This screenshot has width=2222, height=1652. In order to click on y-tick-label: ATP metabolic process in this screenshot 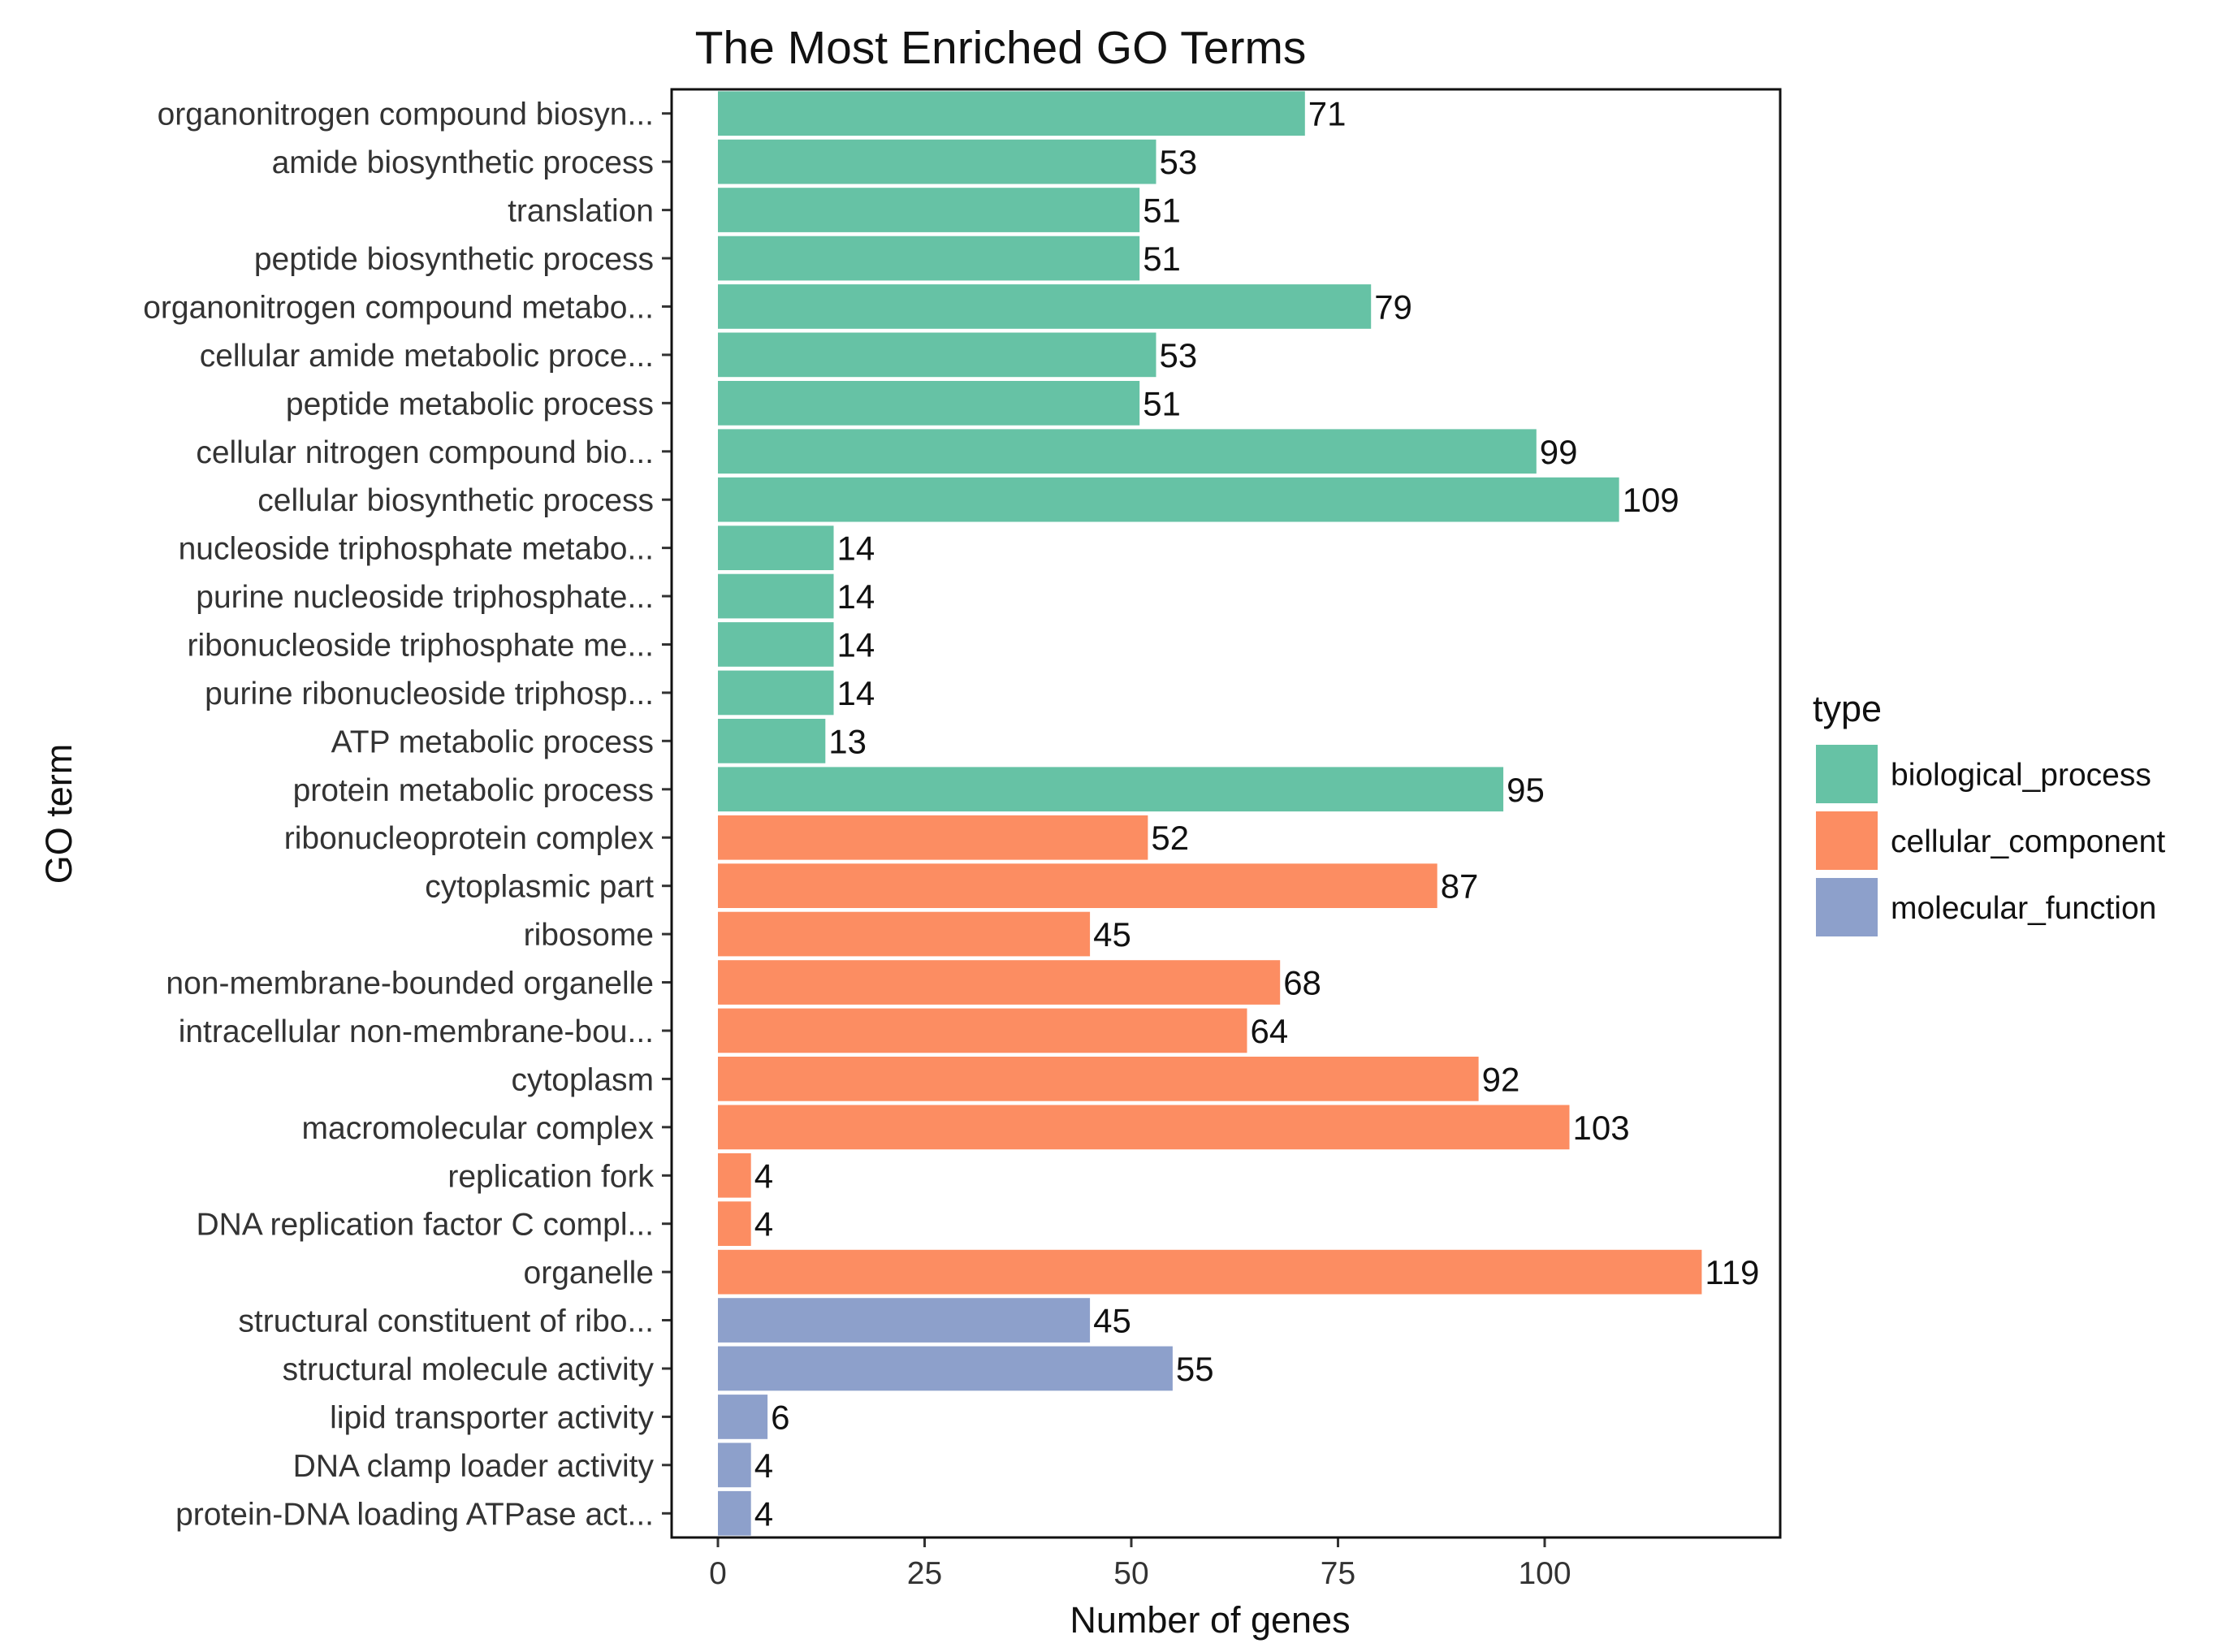, I will do `click(493, 741)`.